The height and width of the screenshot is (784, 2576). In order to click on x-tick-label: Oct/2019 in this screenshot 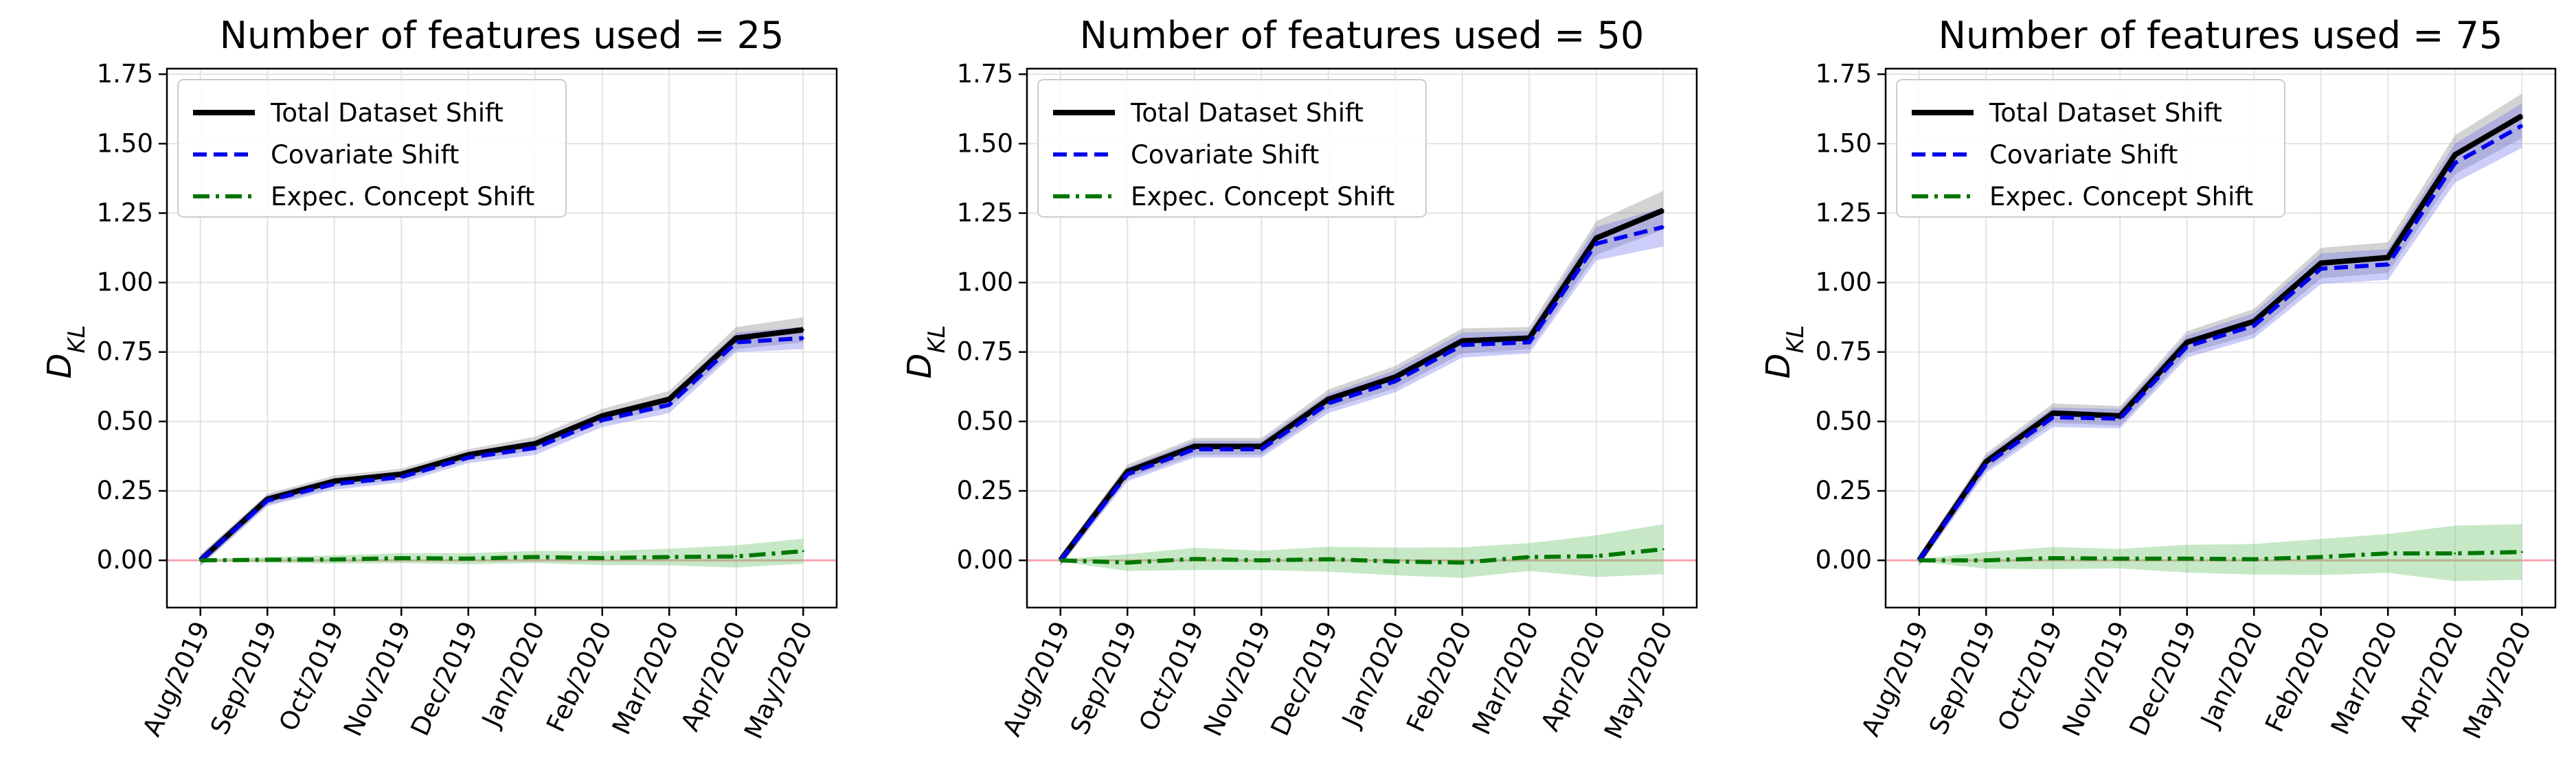, I will do `click(311, 676)`.